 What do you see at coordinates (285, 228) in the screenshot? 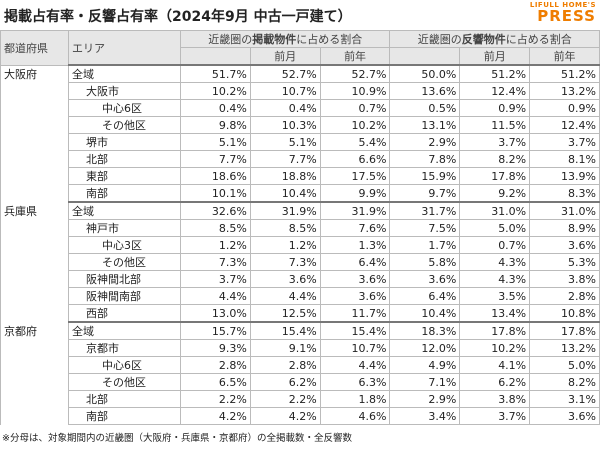
I see `value: 8.5%` at bounding box center [285, 228].